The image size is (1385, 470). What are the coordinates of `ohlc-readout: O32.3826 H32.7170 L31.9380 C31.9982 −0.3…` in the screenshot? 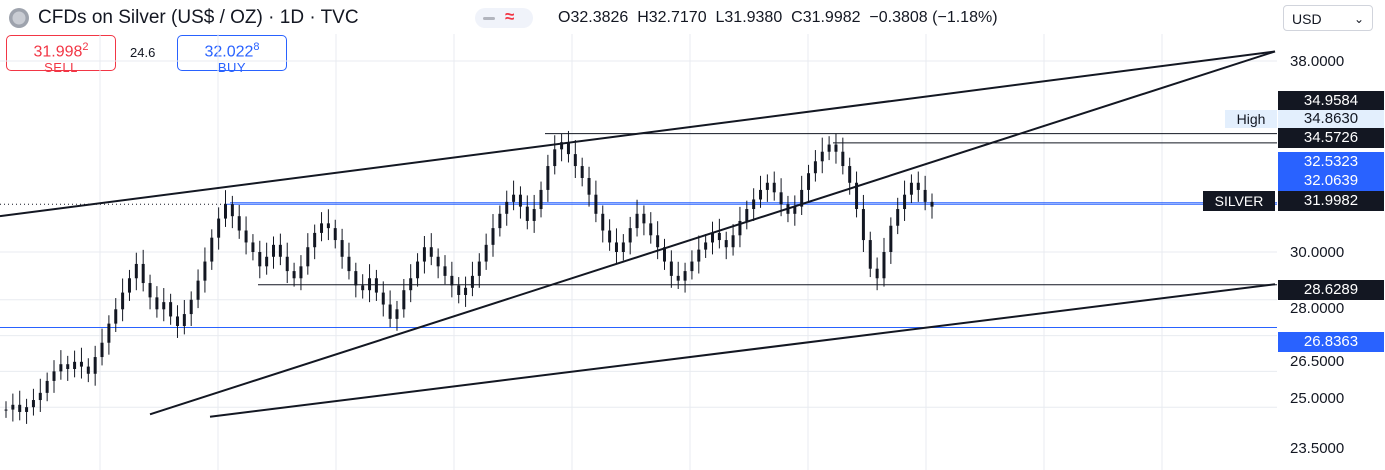 It's located at (778, 18).